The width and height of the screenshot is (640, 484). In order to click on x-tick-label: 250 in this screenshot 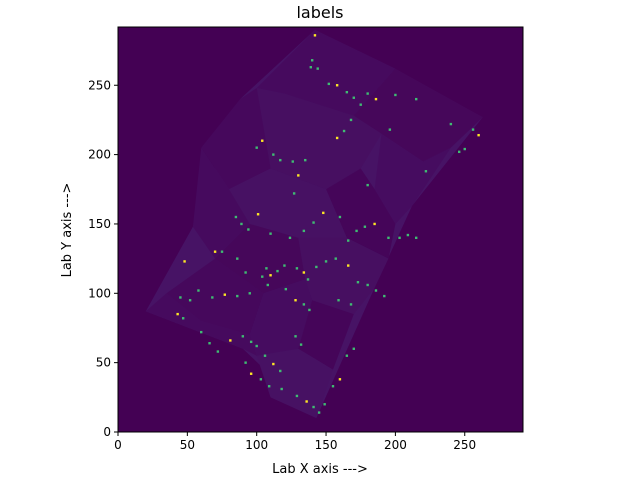, I will do `click(464, 445)`.